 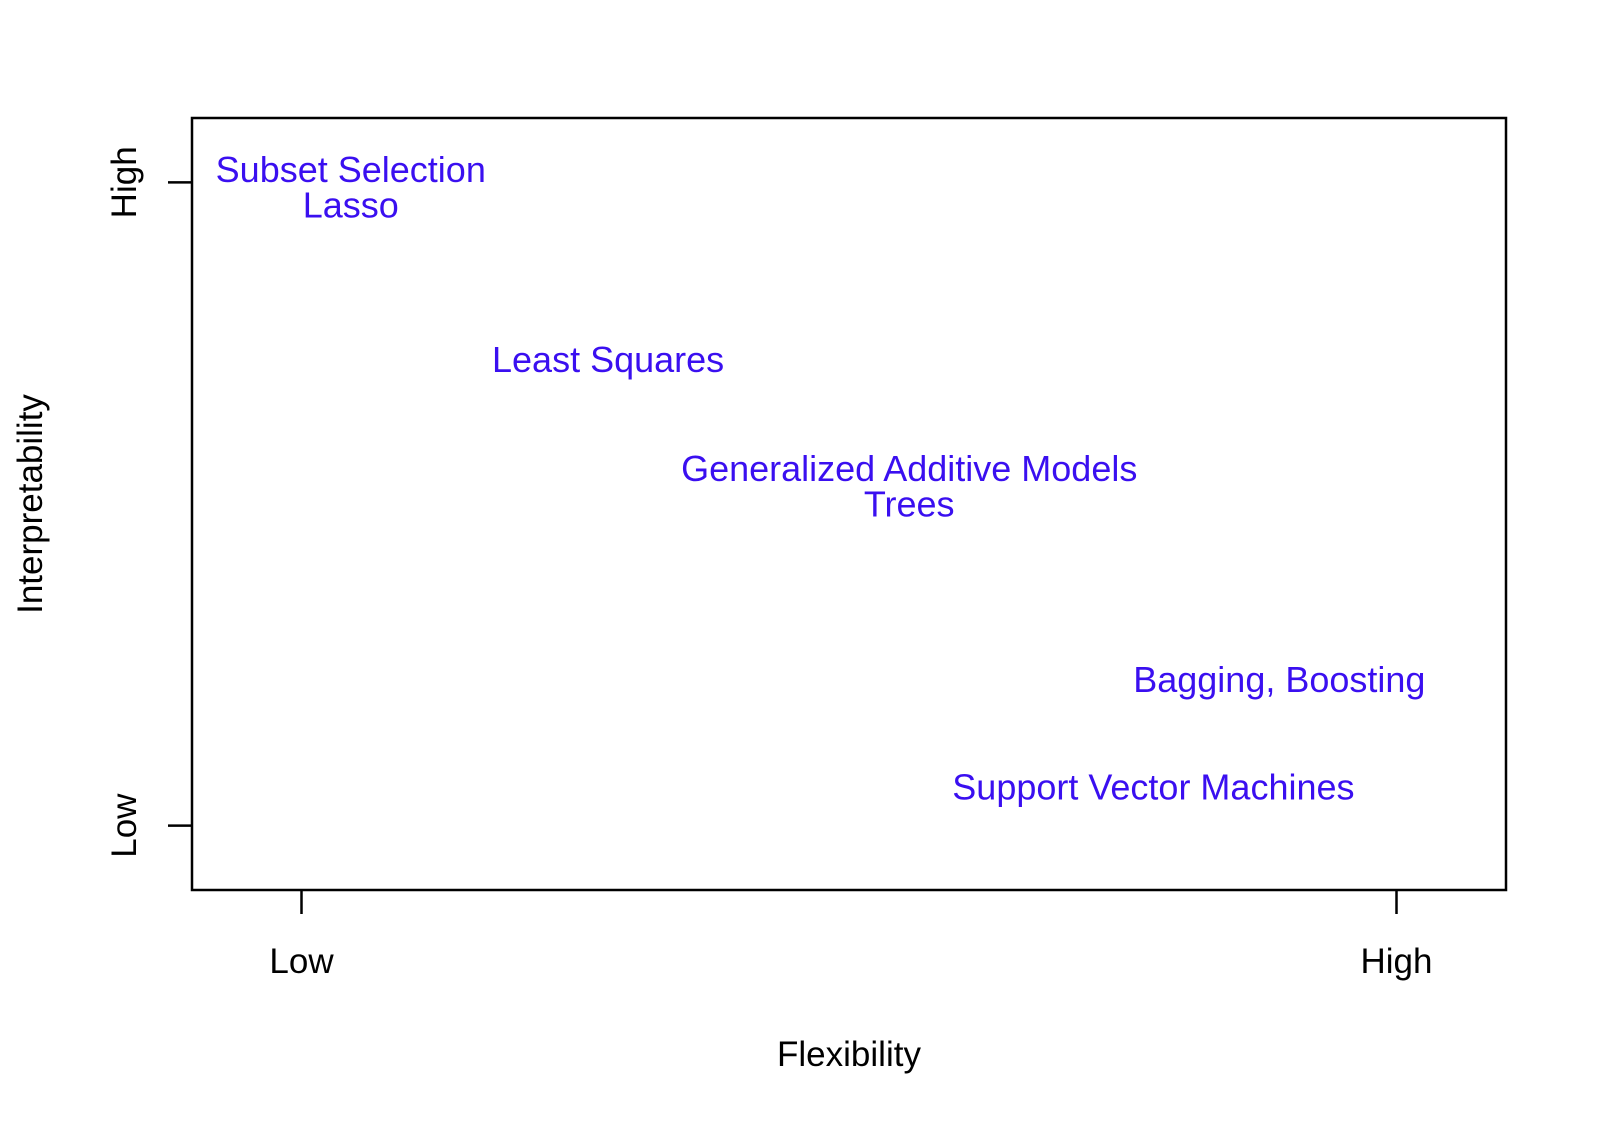 What do you see at coordinates (124, 825) in the screenshot?
I see `y-tick-label-0: Low` at bounding box center [124, 825].